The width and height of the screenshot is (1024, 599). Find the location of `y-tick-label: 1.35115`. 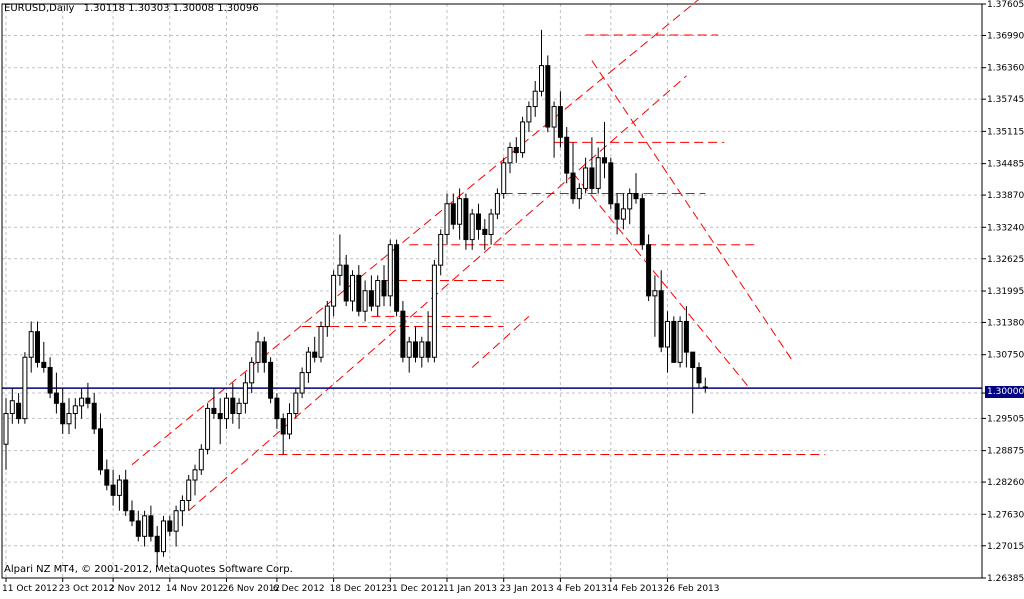

y-tick-label: 1.35115 is located at coordinates (1005, 132).